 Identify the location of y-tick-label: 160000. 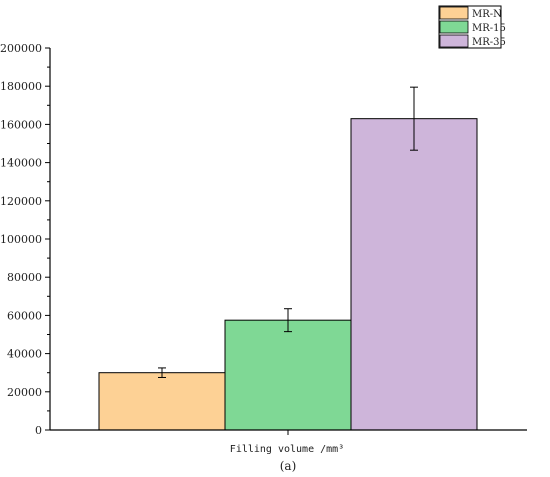
(21, 124).